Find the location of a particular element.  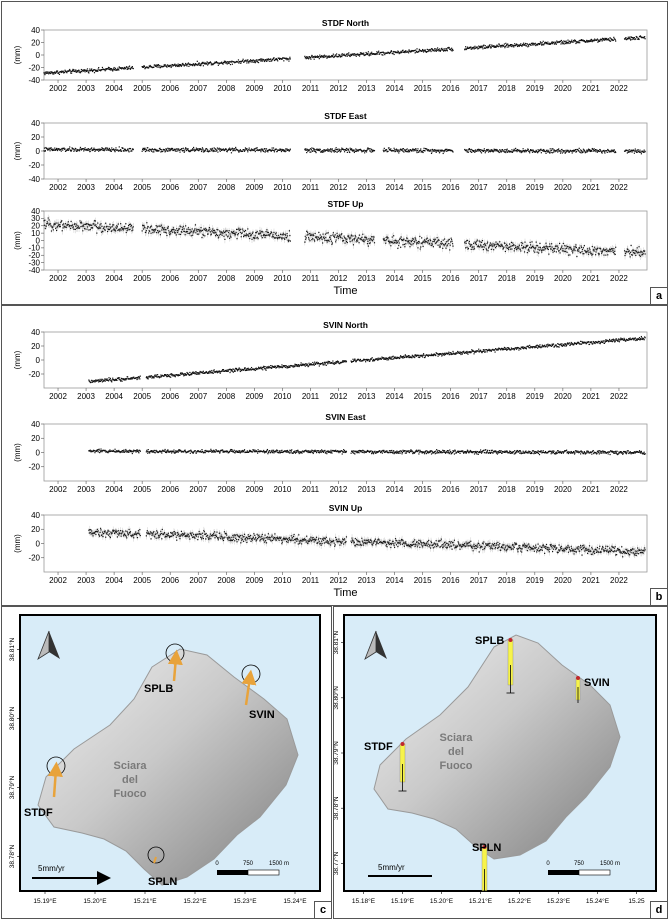

x-tick-label: 2018 is located at coordinates (507, 187).